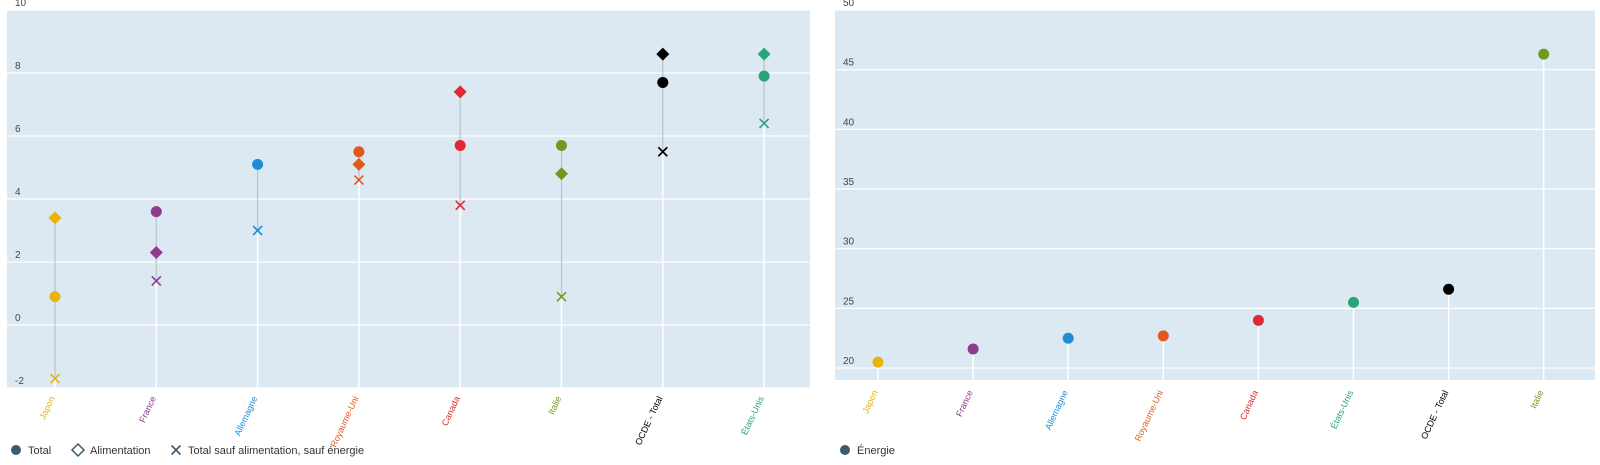 The width and height of the screenshot is (1600, 465). Describe the element at coordinates (39, 451) in the screenshot. I see `legend-label: Total` at that location.